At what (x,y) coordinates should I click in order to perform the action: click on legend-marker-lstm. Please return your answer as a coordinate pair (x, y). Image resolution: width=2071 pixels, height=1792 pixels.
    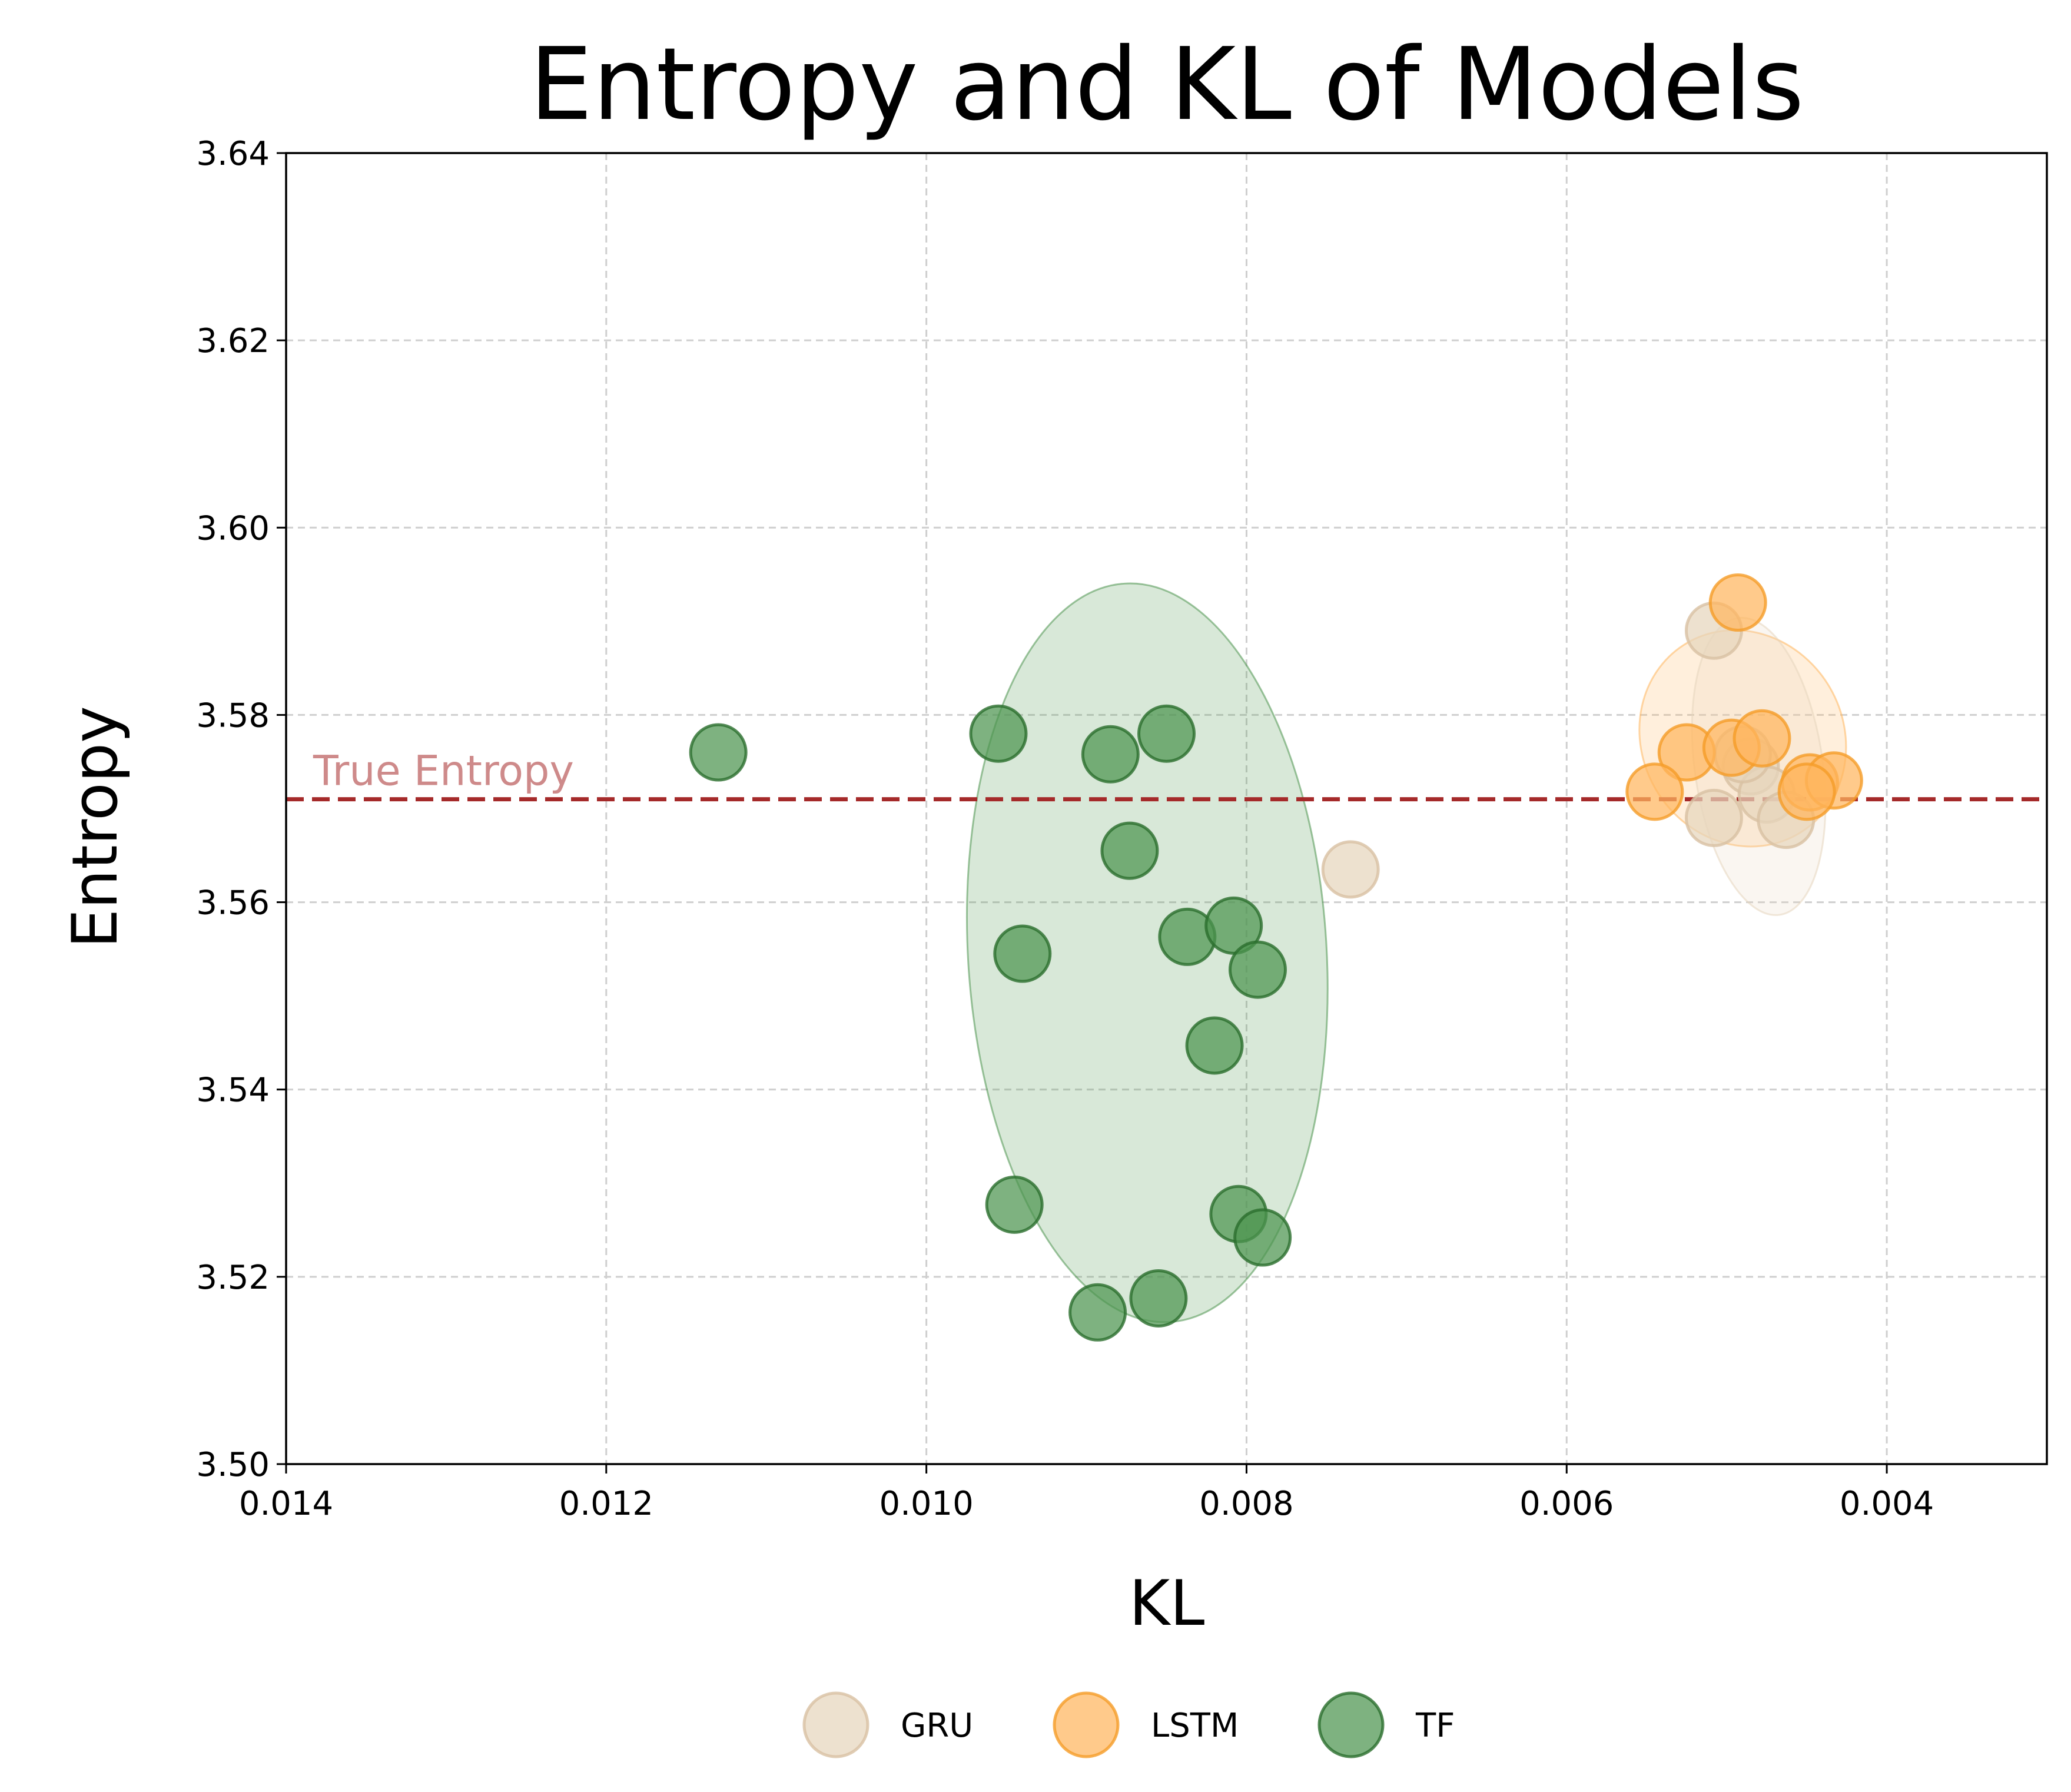
    Looking at the image, I should click on (1087, 1724).